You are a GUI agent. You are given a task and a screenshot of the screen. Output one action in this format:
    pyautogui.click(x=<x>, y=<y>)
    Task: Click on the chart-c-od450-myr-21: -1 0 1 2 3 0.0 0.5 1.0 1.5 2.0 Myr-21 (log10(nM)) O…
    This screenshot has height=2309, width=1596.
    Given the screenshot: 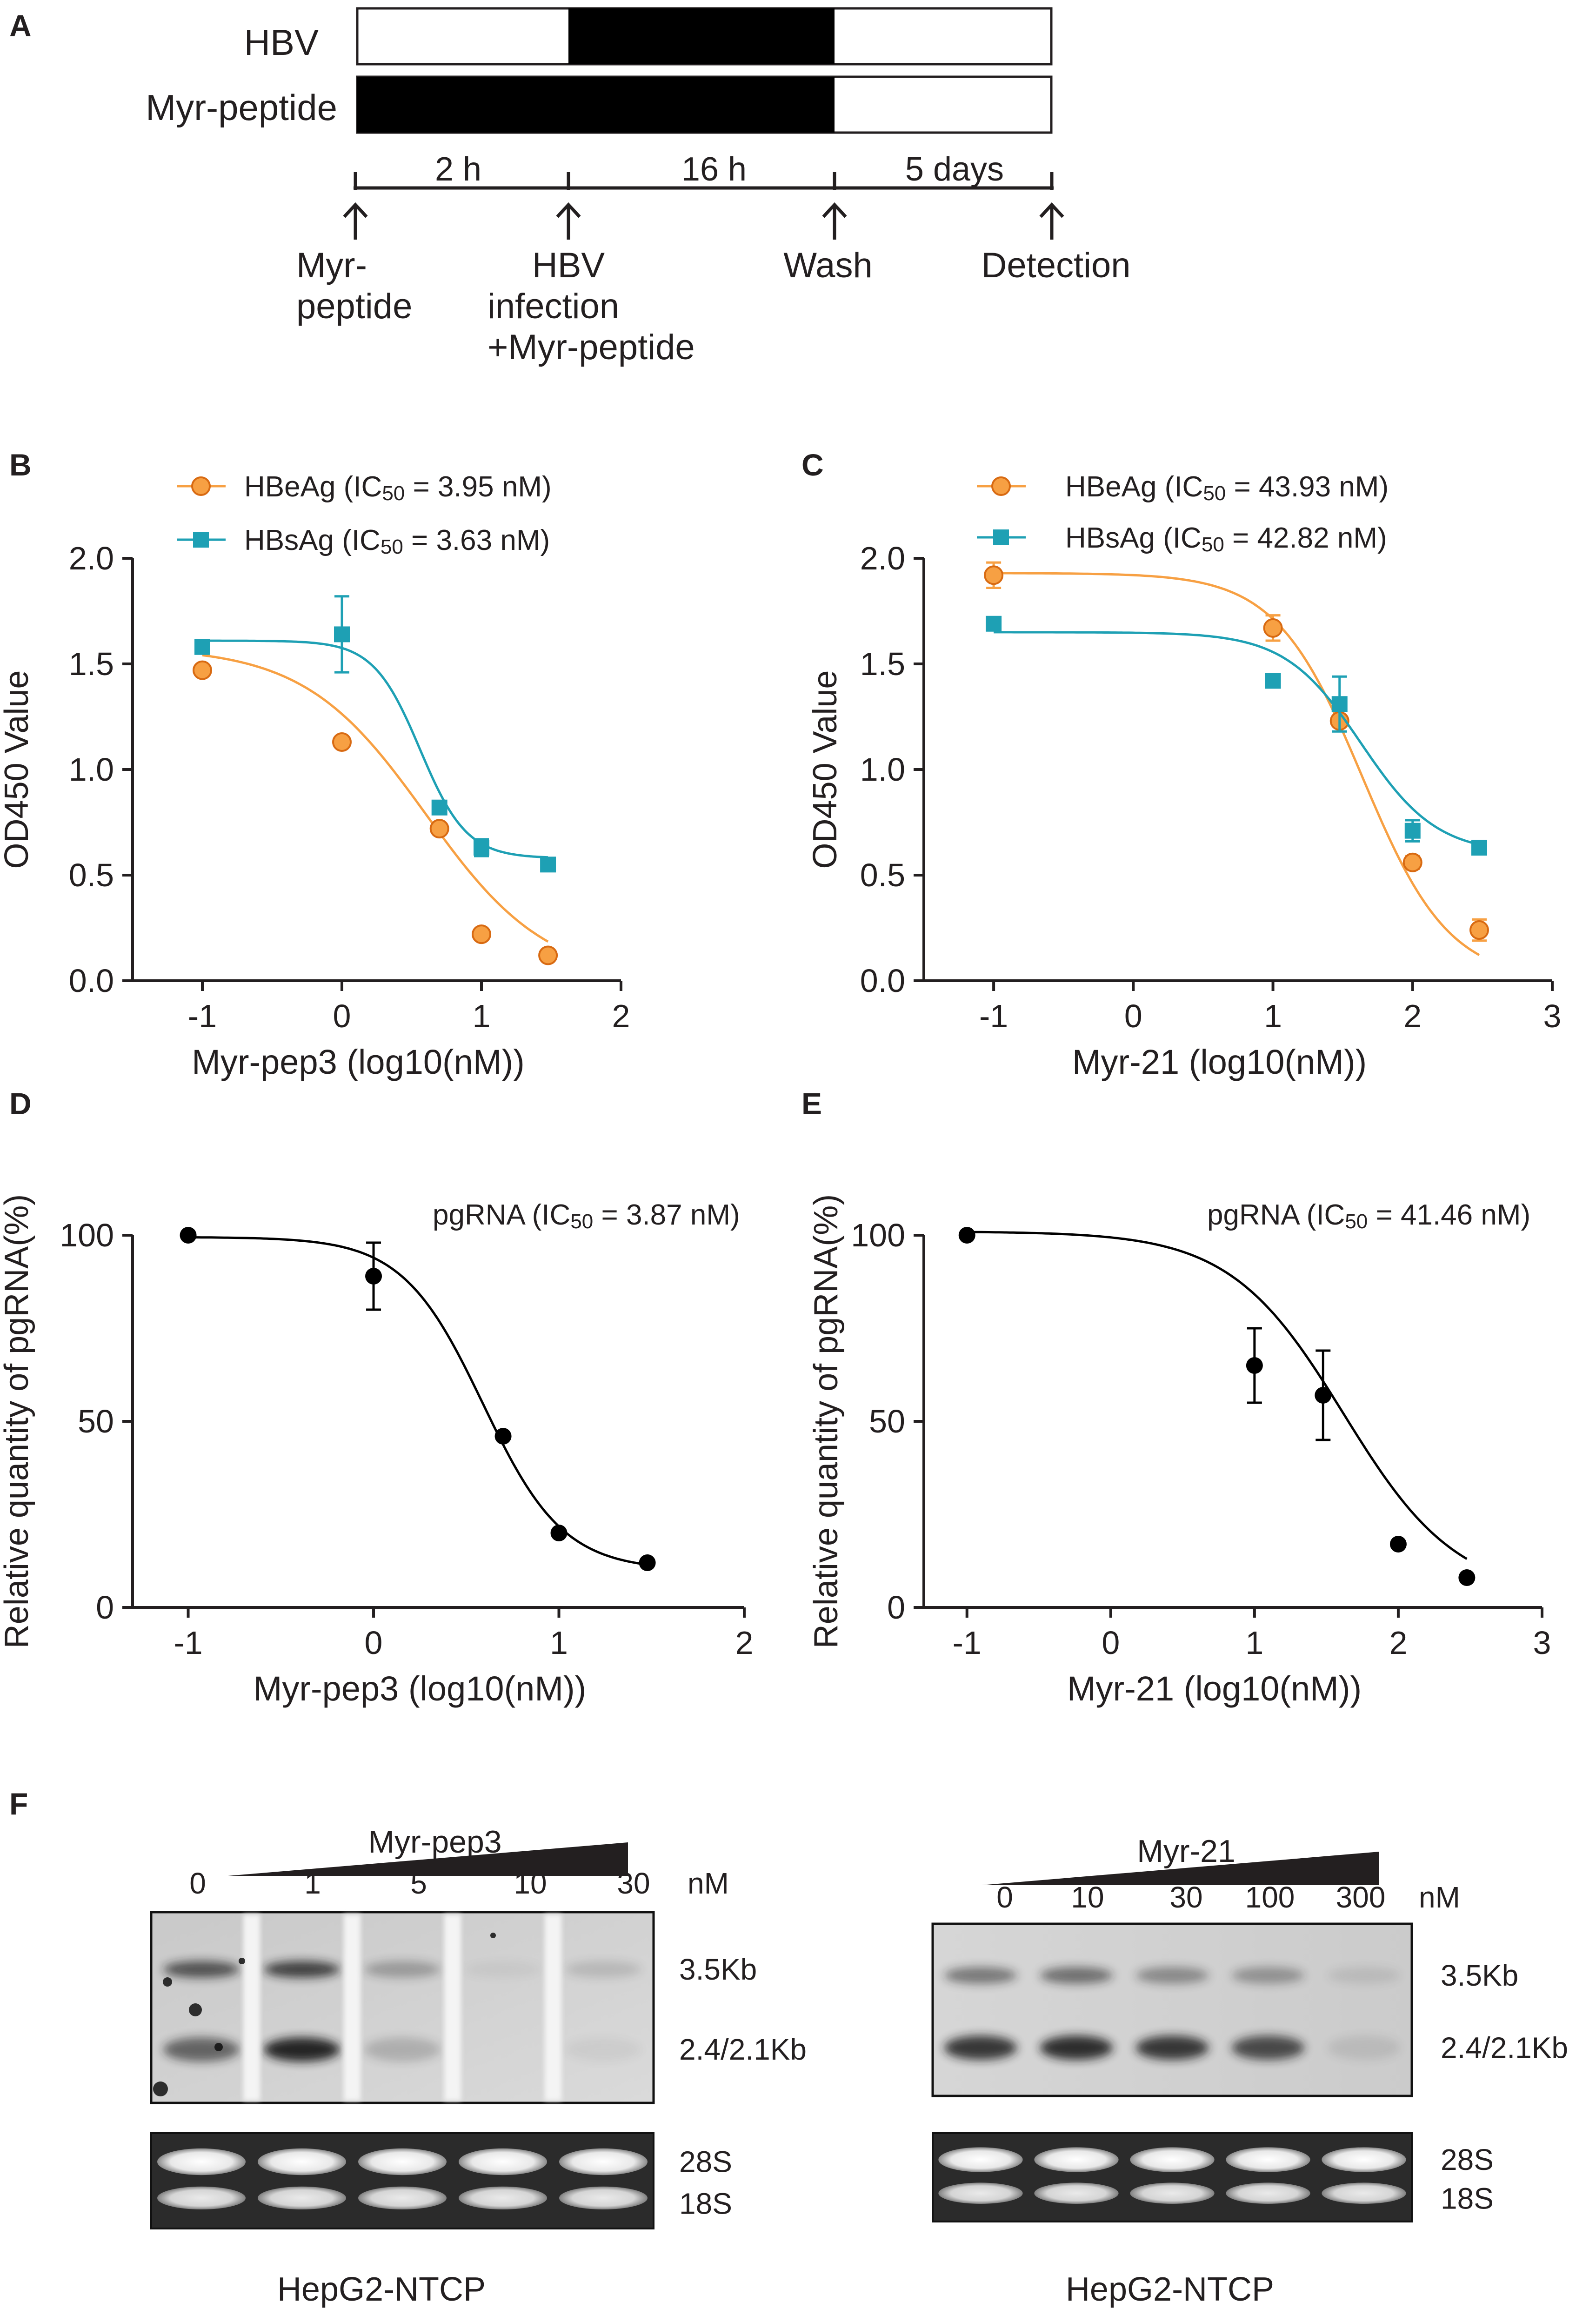 What is the action you would take?
    pyautogui.click(x=1184, y=776)
    